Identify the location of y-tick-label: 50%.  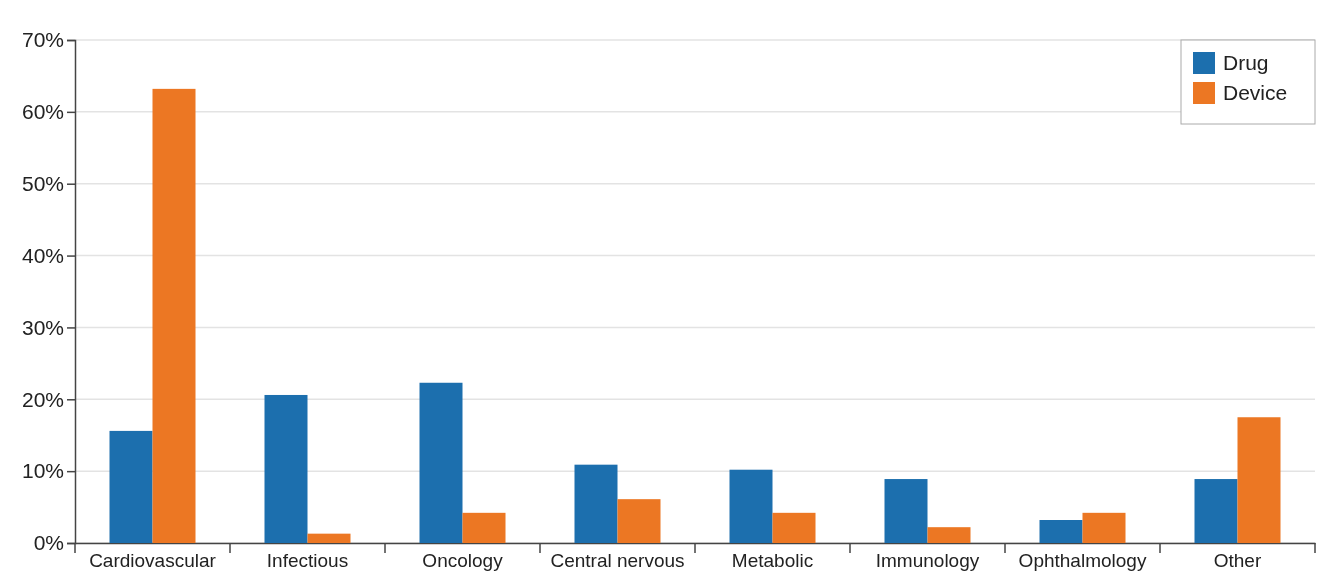
(42, 183).